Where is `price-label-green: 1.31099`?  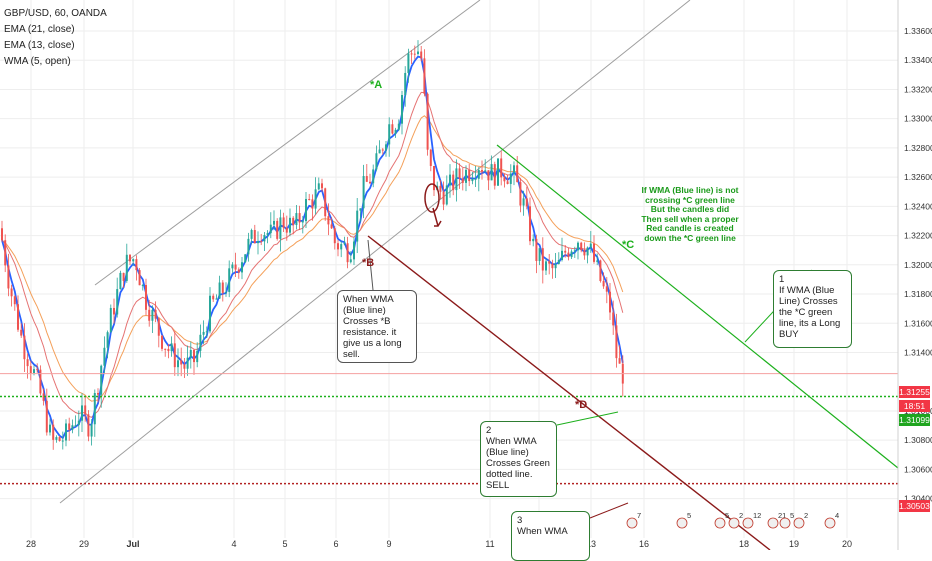
price-label-green: 1.31099 is located at coordinates (914, 420).